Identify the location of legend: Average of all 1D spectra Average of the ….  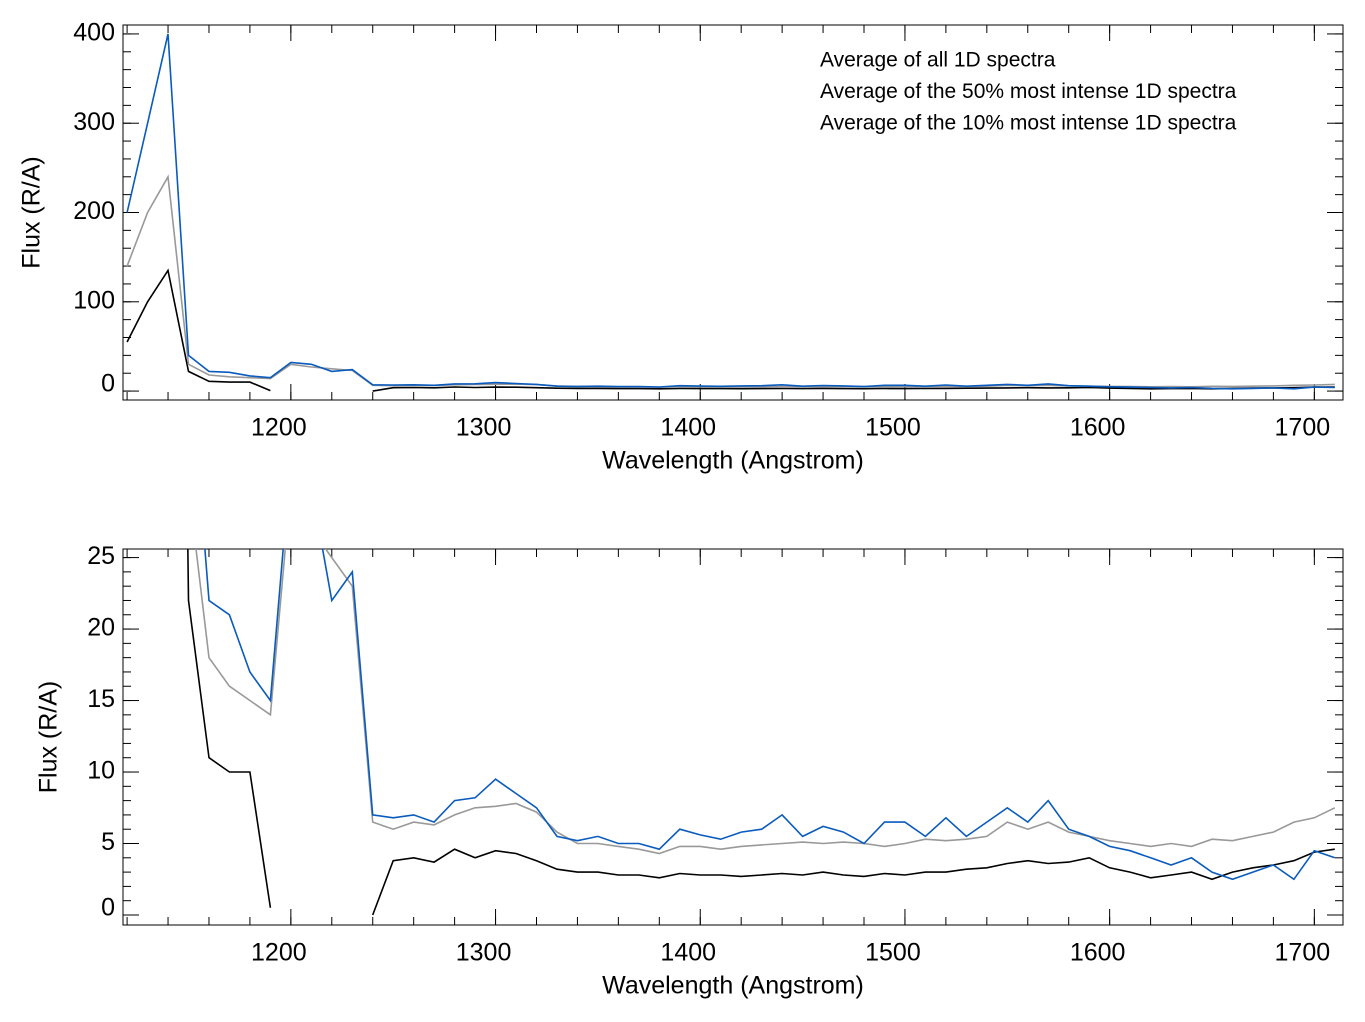
(1028, 92).